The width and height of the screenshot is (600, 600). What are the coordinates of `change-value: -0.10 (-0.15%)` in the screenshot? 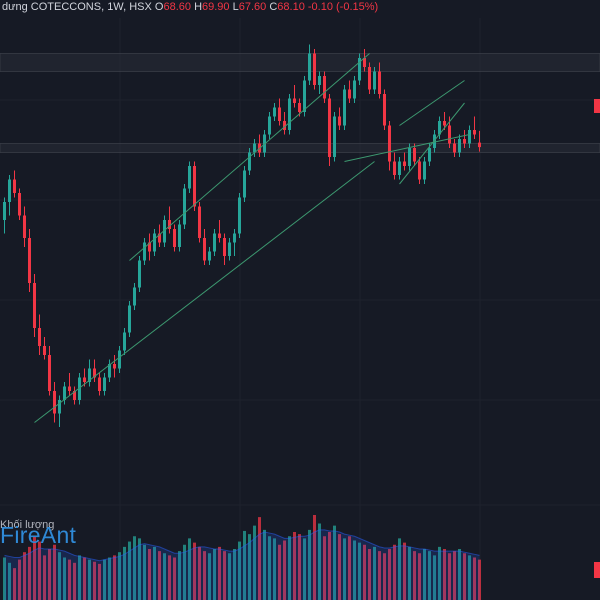 It's located at (343, 7).